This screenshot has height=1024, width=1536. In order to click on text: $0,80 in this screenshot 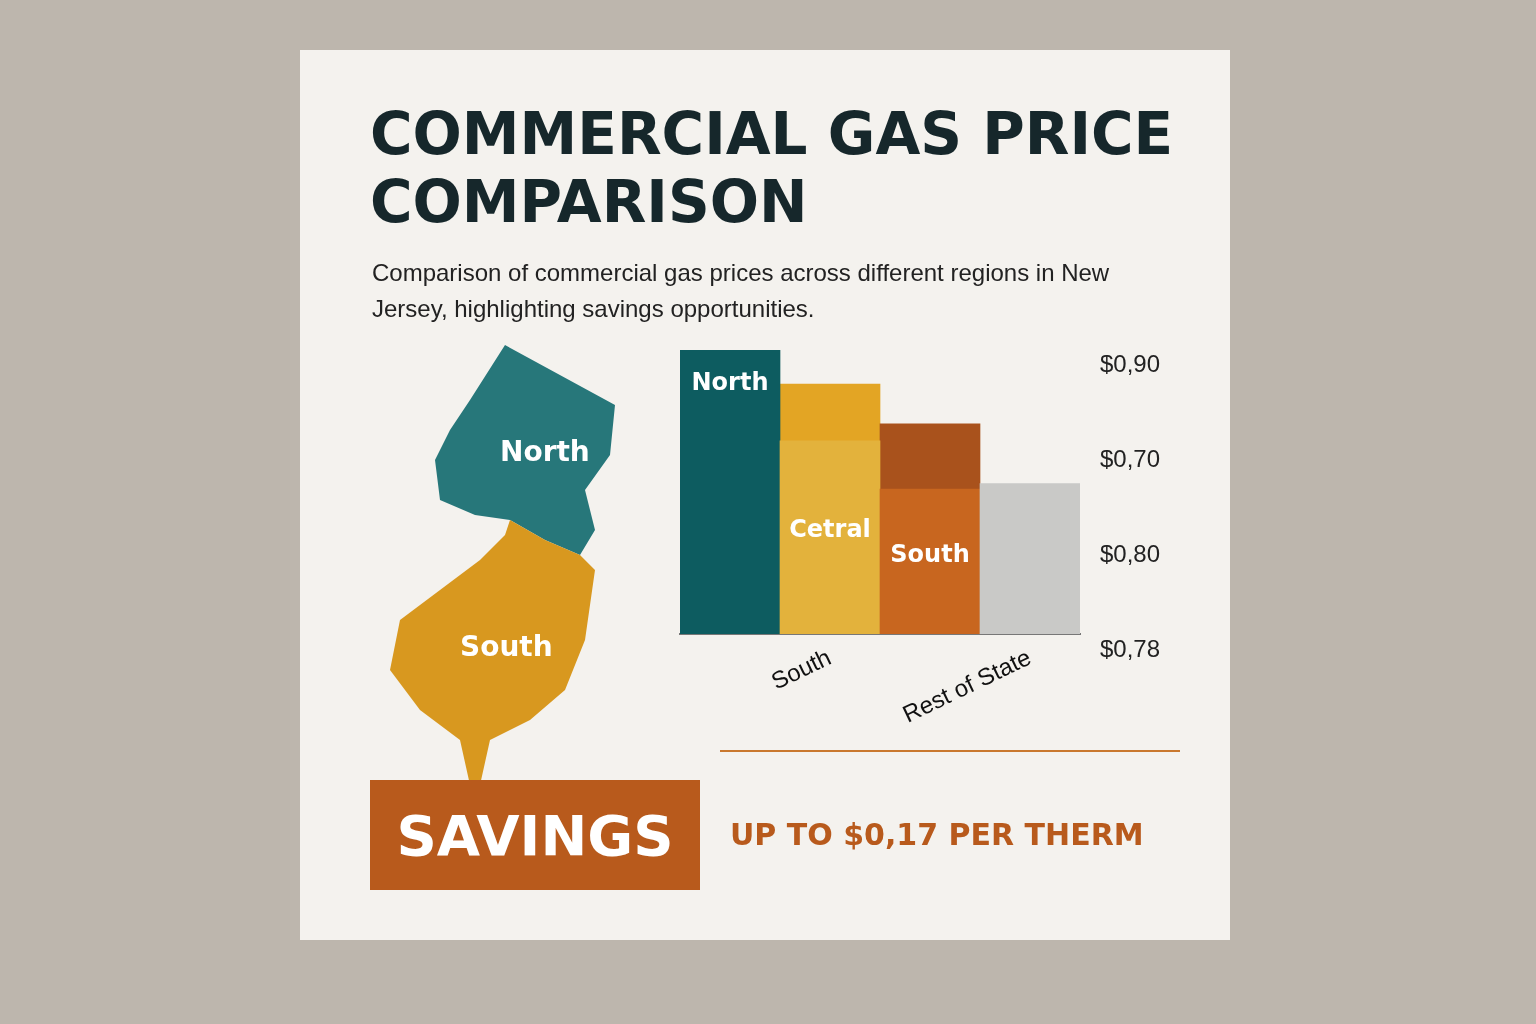, I will do `click(1130, 554)`.